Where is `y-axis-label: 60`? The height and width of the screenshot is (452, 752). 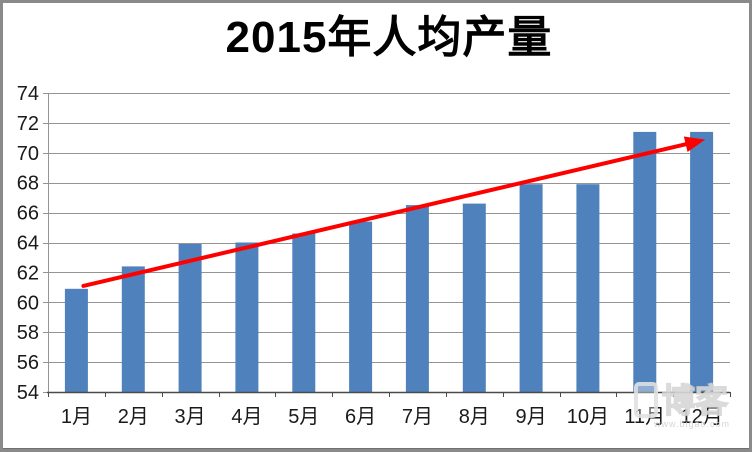 y-axis-label: 60 is located at coordinates (28, 303).